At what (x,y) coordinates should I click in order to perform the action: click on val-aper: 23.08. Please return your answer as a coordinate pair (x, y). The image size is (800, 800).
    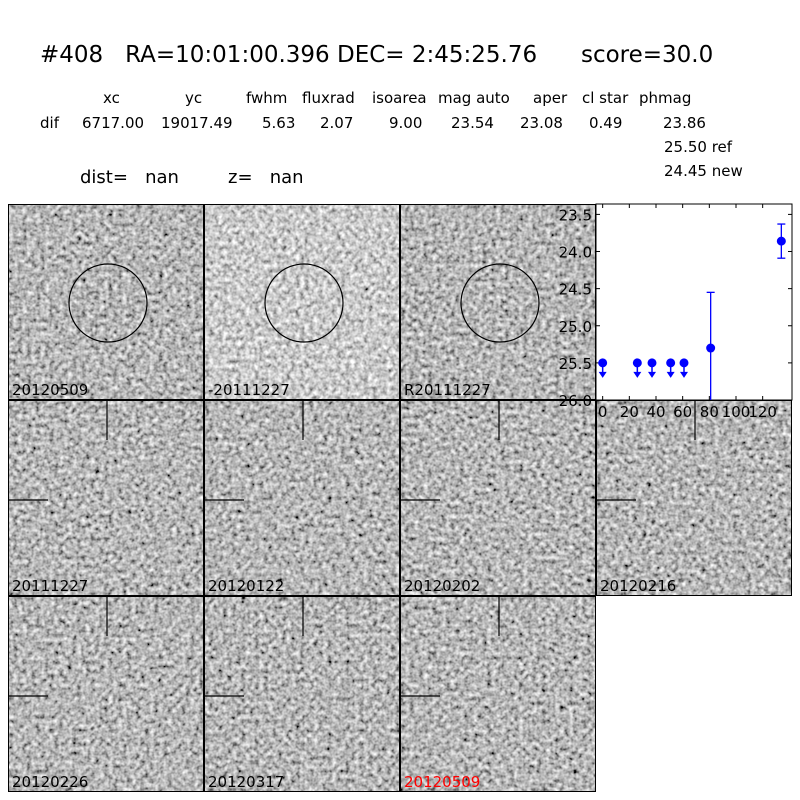
    Looking at the image, I should click on (541, 123).